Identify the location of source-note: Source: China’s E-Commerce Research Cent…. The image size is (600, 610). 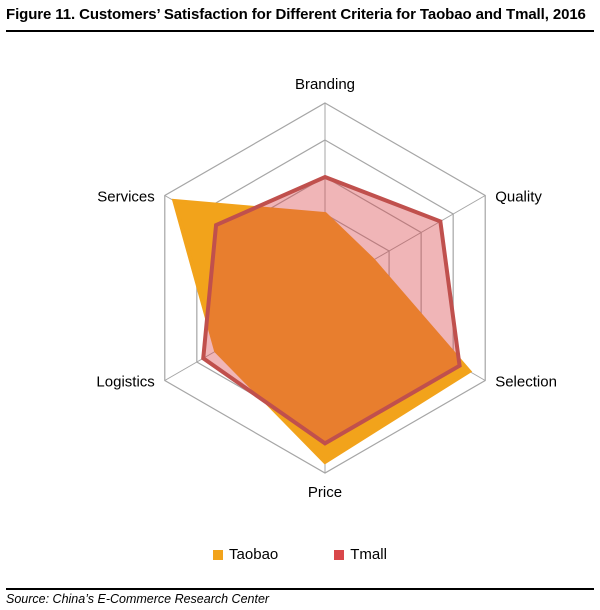
(138, 599).